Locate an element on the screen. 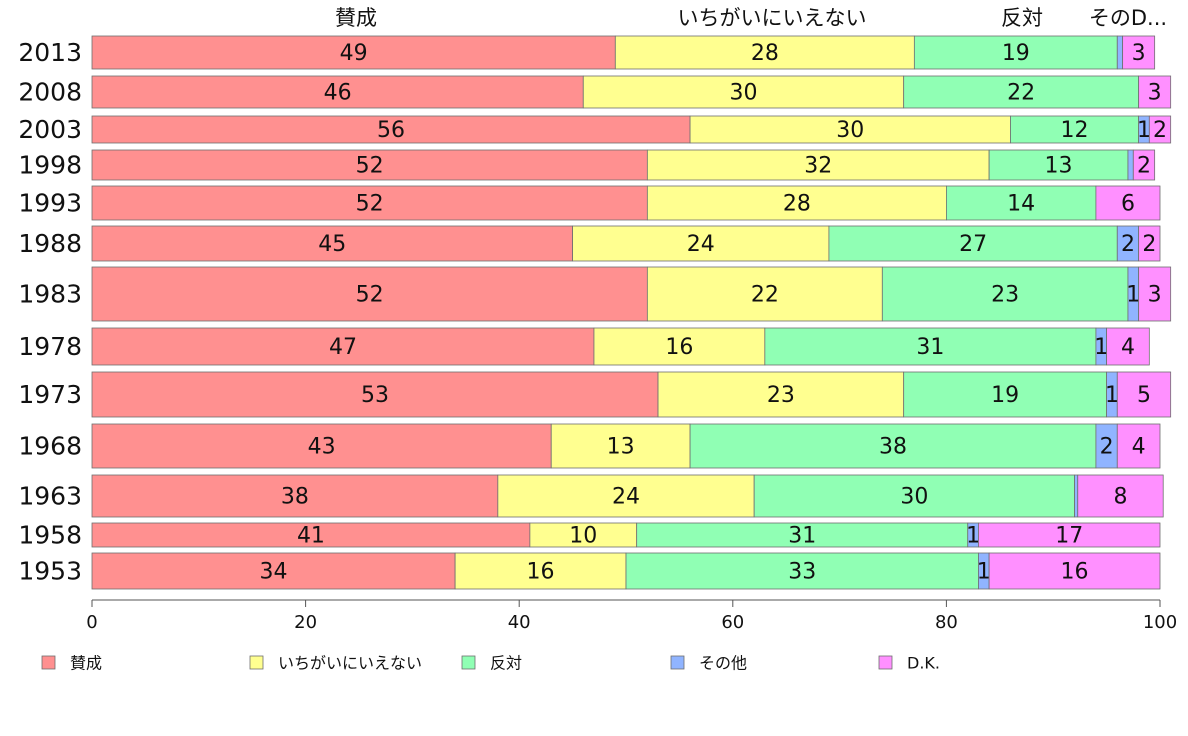 Image resolution: width=1188 pixels, height=736 pixels. legend-label: いちがいにいえない is located at coordinates (350, 663).